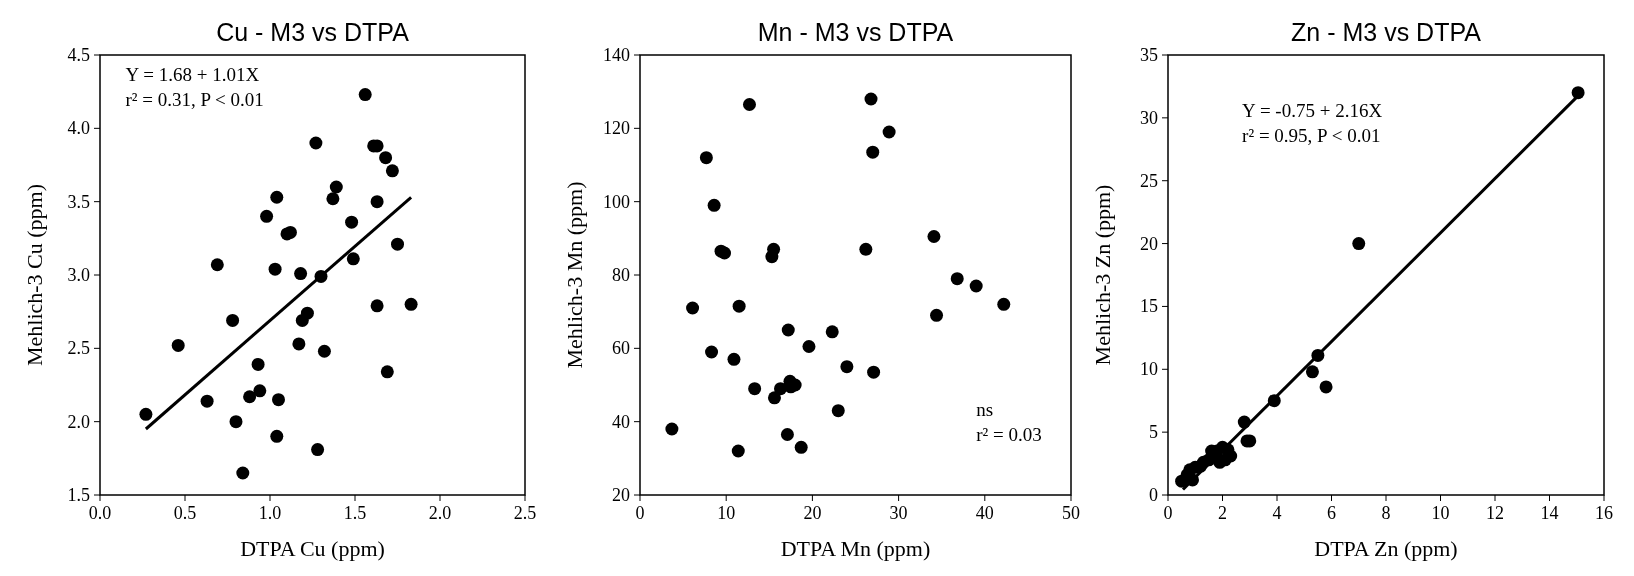 This screenshot has height=576, width=1634. I want to click on y-tick-label: 120, so click(616, 128).